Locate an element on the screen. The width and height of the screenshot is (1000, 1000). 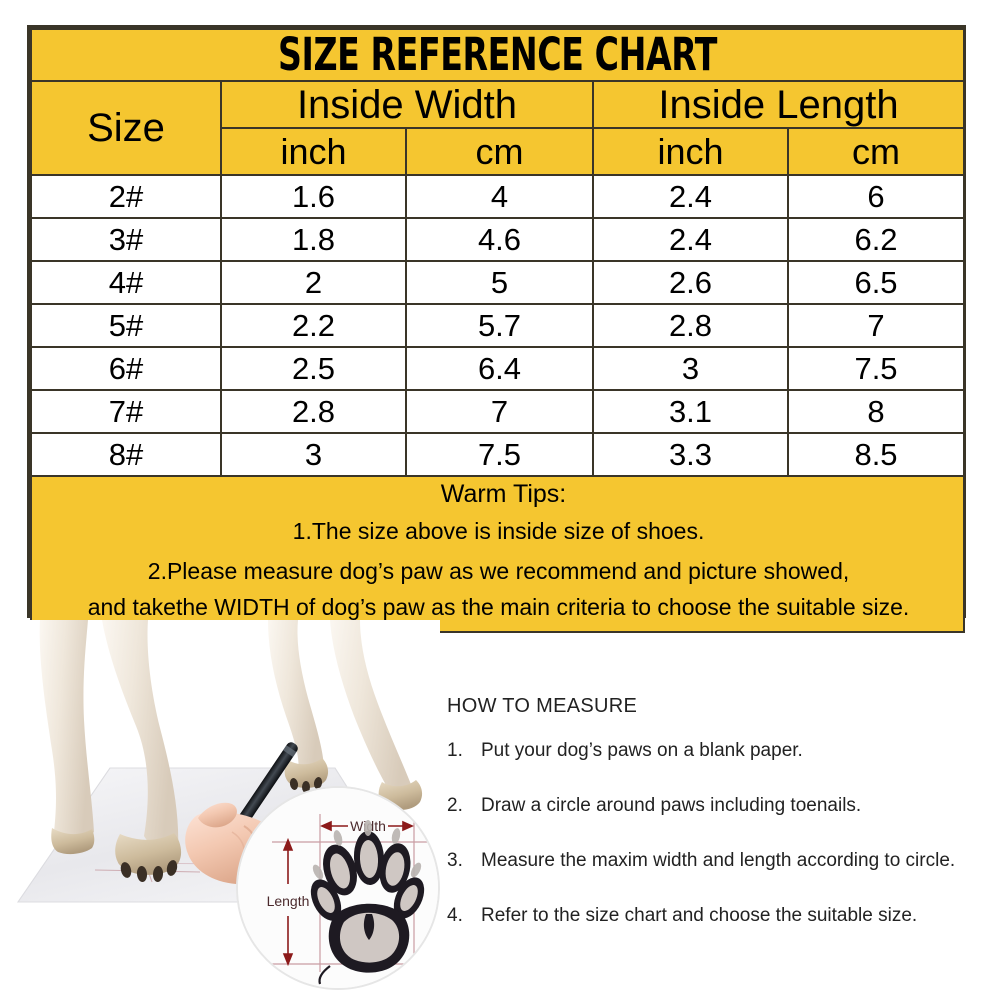
header-inside-length: Inside Length is located at coordinates (778, 104).